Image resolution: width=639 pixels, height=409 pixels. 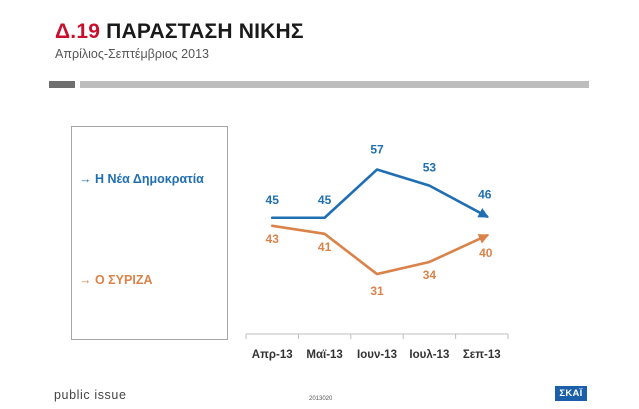 What do you see at coordinates (149, 179) in the screenshot?
I see `legend-label-nd: Η Νέα Δημοκρατία` at bounding box center [149, 179].